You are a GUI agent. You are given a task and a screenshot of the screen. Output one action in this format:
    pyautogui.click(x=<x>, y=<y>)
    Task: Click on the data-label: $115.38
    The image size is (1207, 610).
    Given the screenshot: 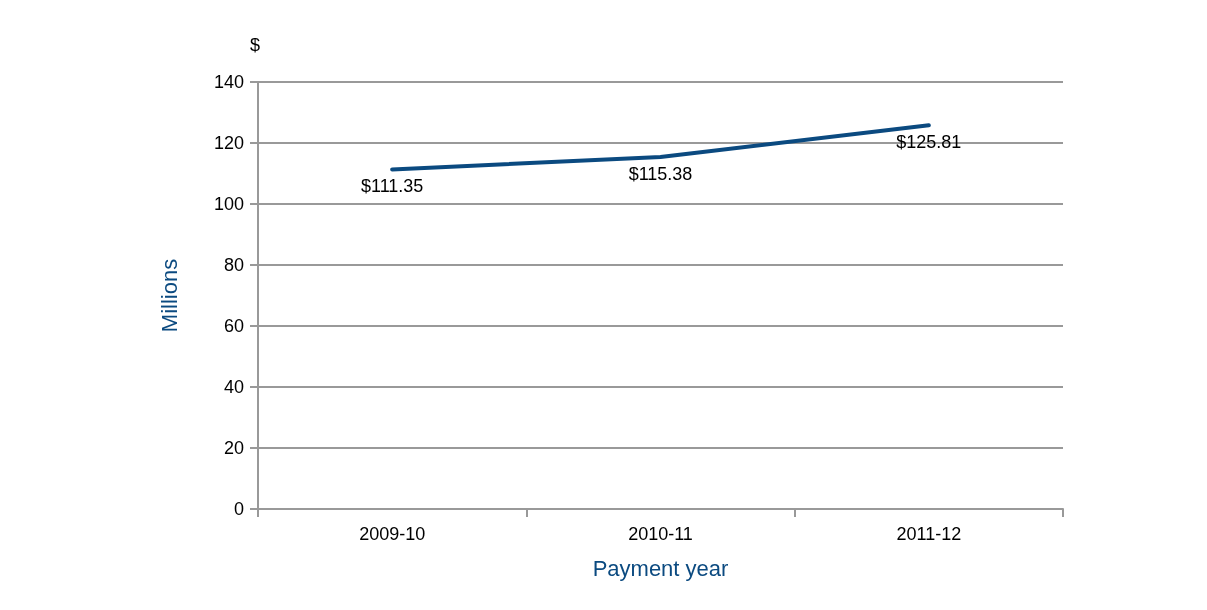 What is the action you would take?
    pyautogui.click(x=660, y=174)
    